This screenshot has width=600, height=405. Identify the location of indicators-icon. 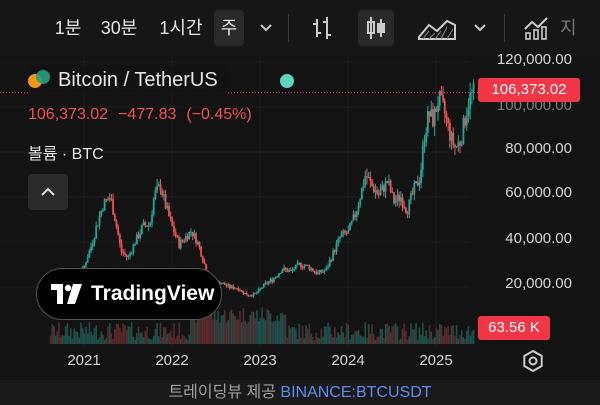
(536, 28).